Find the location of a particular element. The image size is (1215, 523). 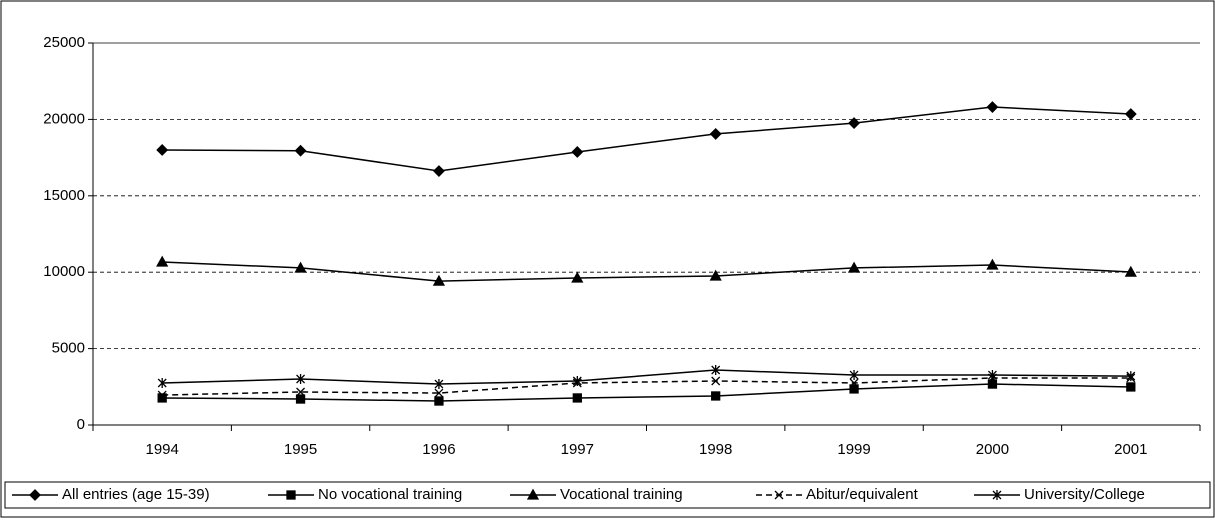

x-tick-label: 2001 is located at coordinates (1130, 449).